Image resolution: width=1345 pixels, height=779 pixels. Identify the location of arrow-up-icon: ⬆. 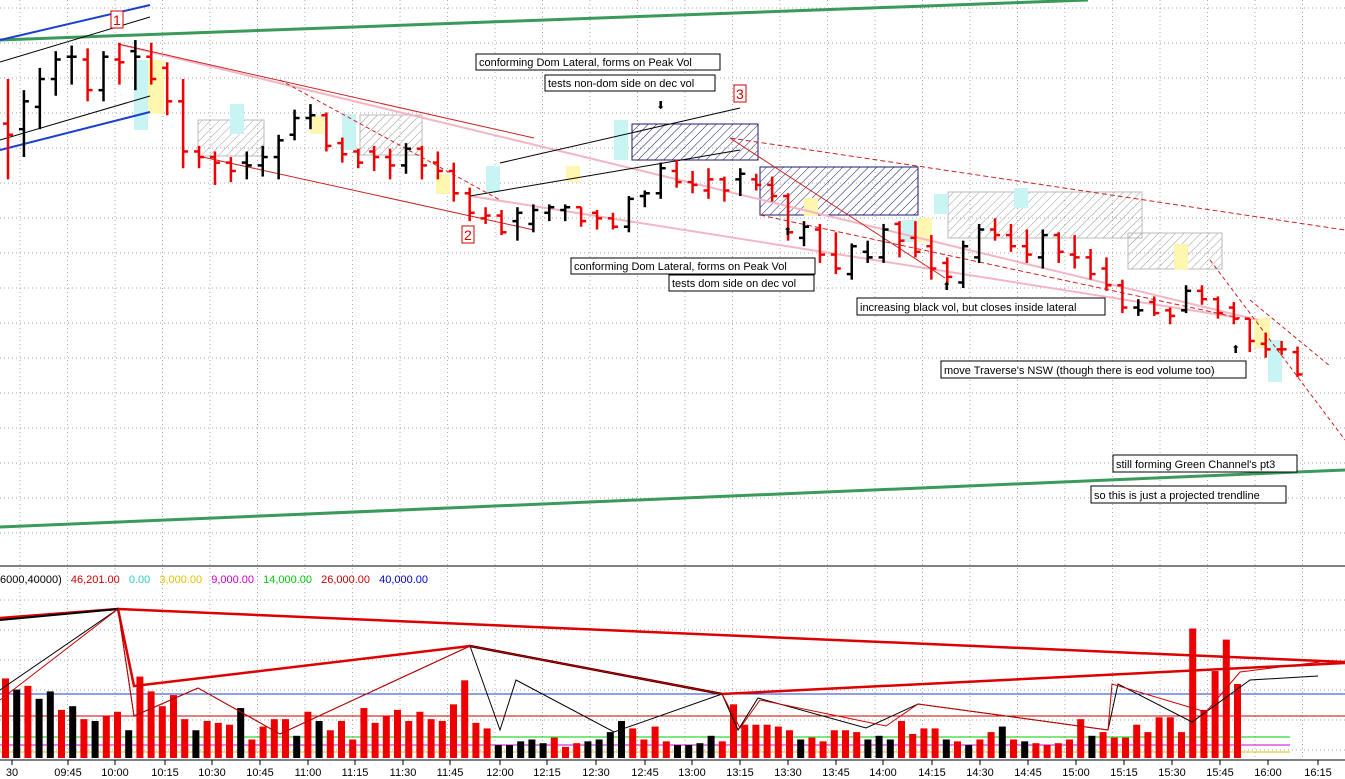
(1235, 349).